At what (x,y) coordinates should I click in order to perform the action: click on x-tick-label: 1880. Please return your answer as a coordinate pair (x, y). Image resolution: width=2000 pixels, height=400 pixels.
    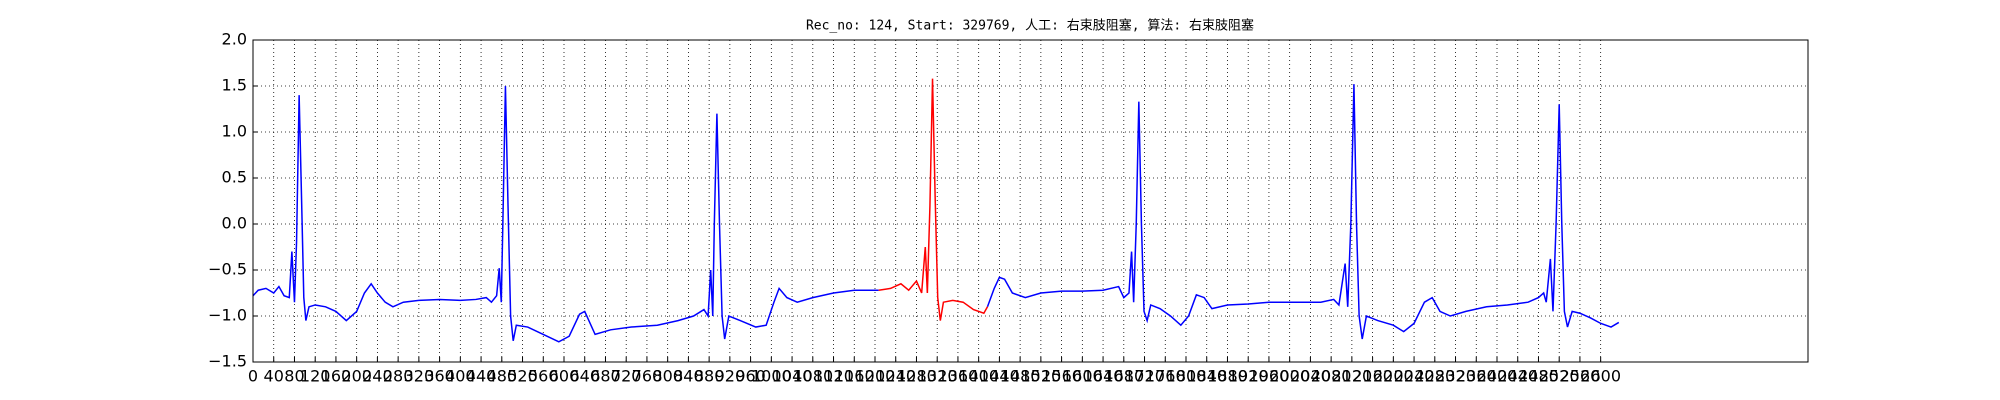
    Looking at the image, I should click on (1227, 376).